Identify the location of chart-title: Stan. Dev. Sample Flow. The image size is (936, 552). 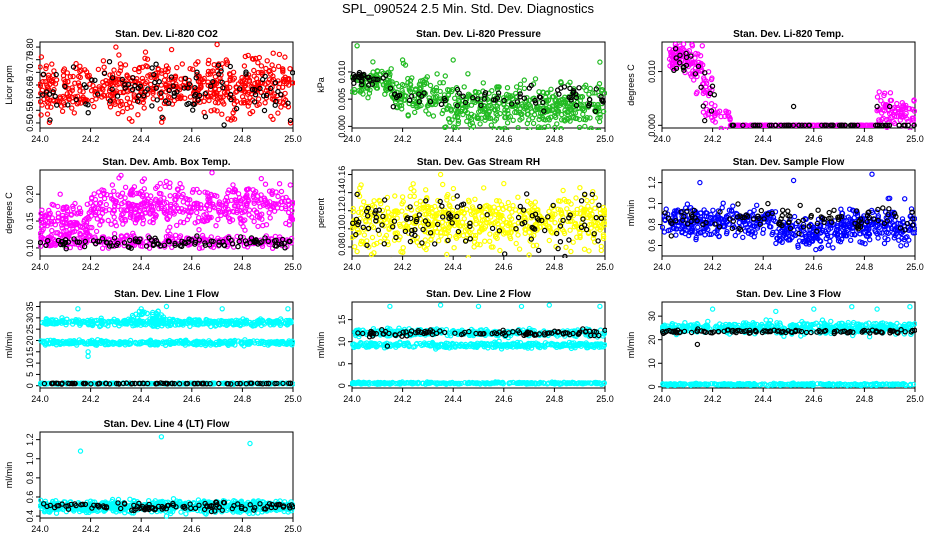
(789, 162).